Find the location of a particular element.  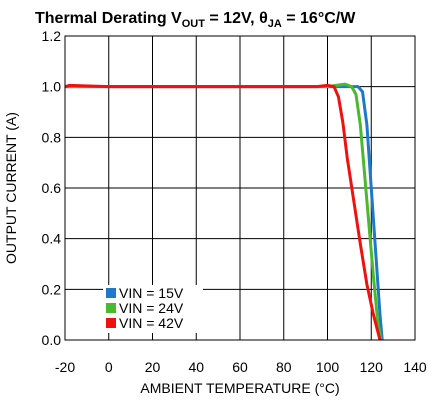

y-tick-label: 0.4 is located at coordinates (52, 239).